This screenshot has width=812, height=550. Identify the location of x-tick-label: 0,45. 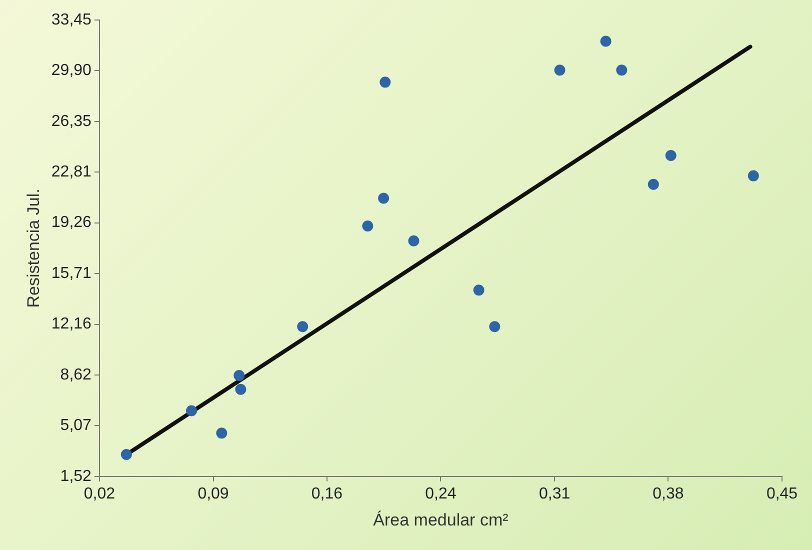
(782, 493).